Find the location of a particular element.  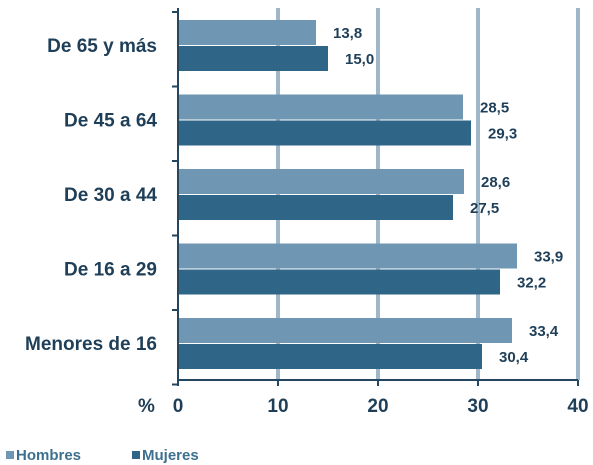

data-label-mujeres-2: 27,5 is located at coordinates (484, 208).